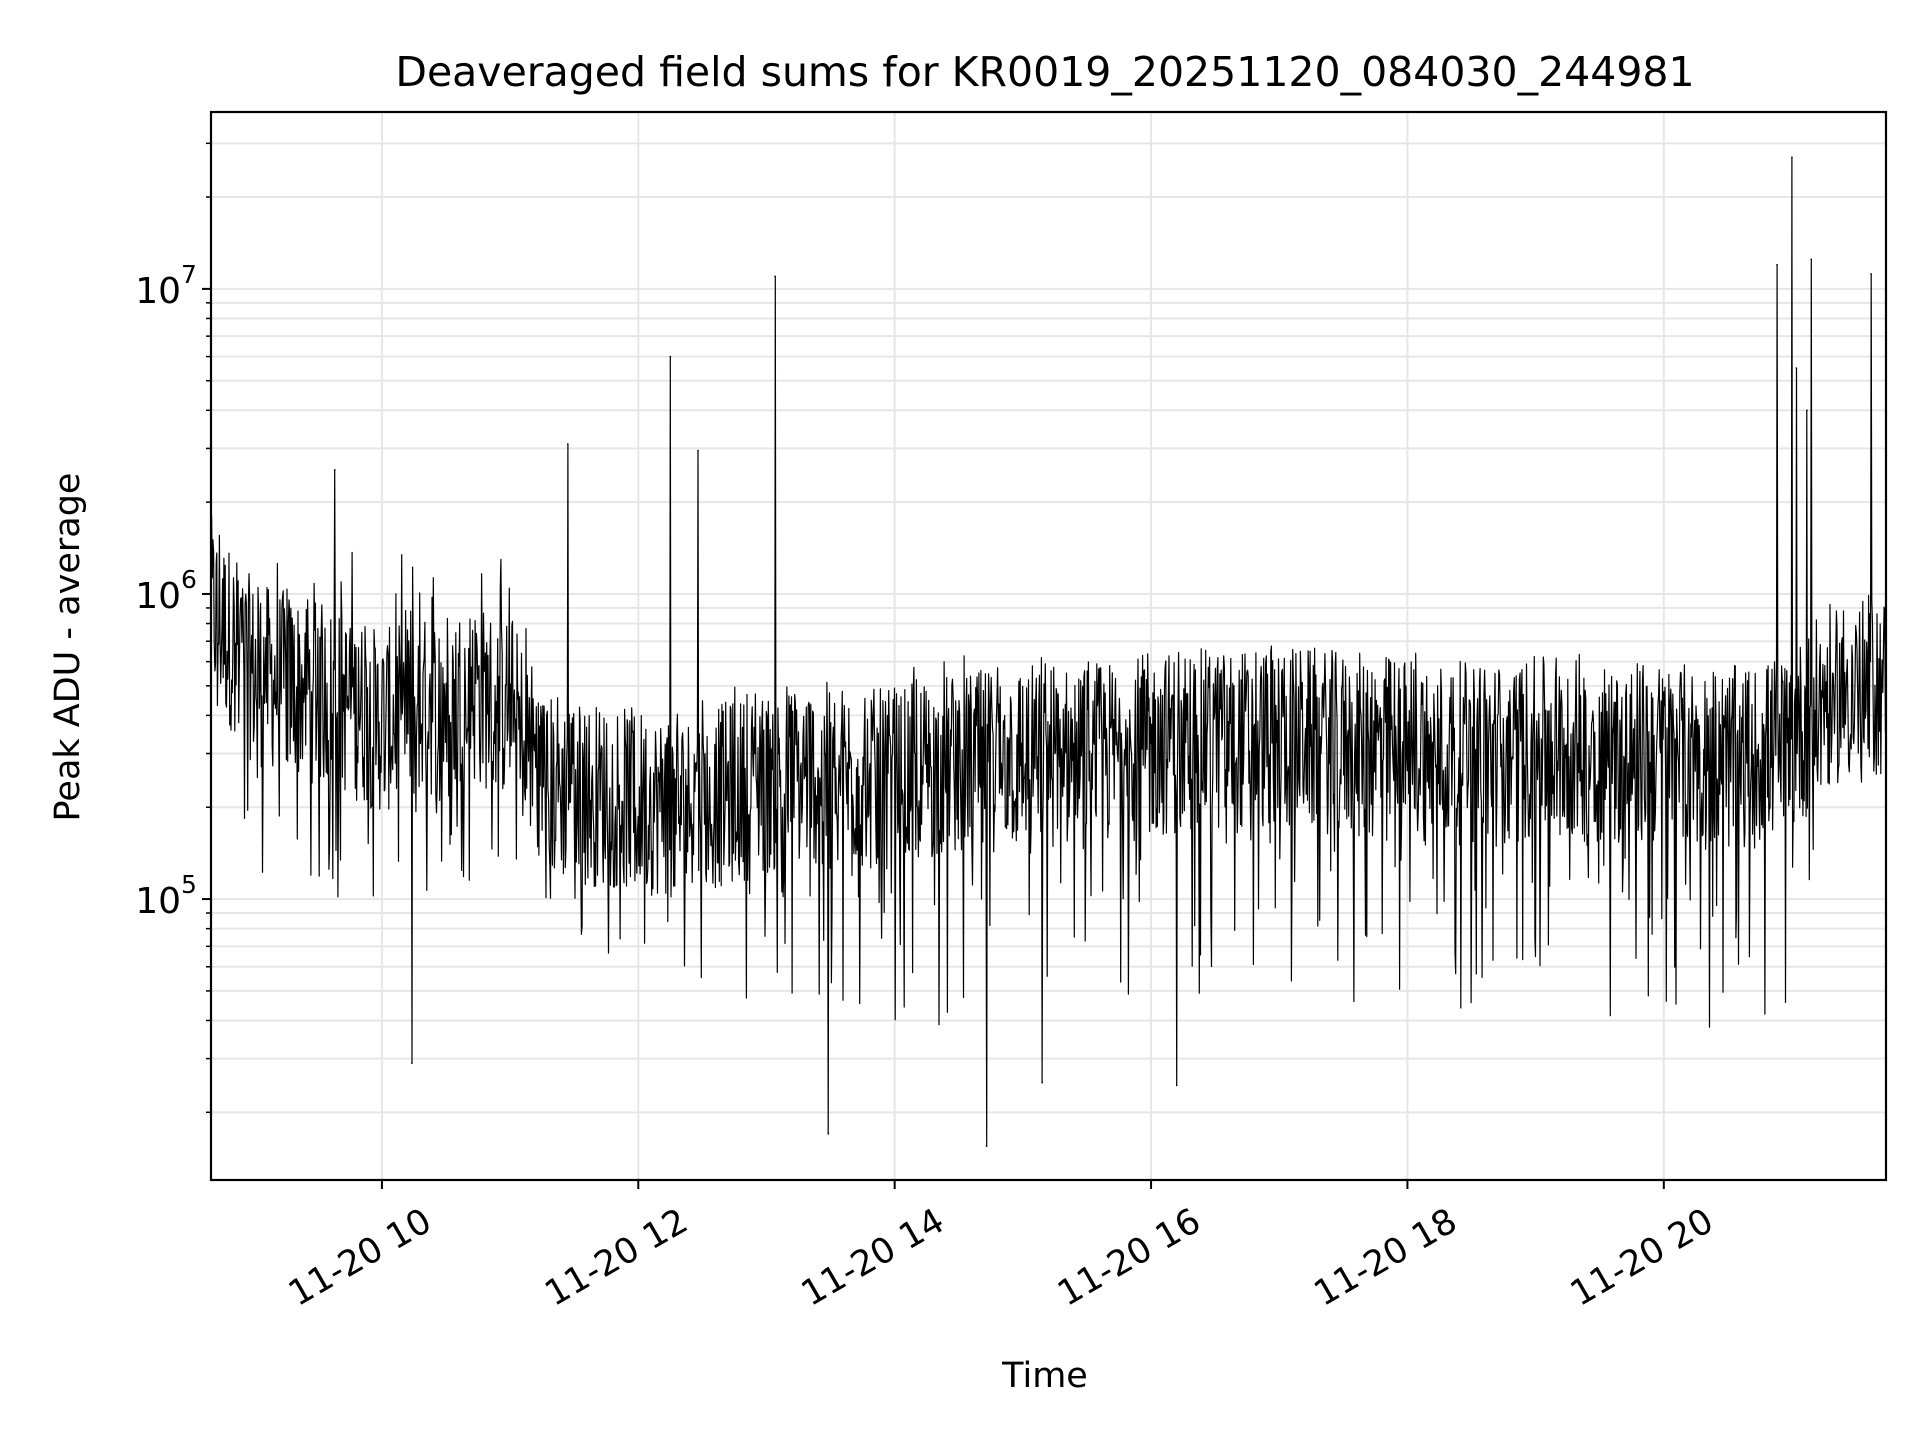  What do you see at coordinates (189, 579) in the screenshot?
I see `y-tick-exponent: 6` at bounding box center [189, 579].